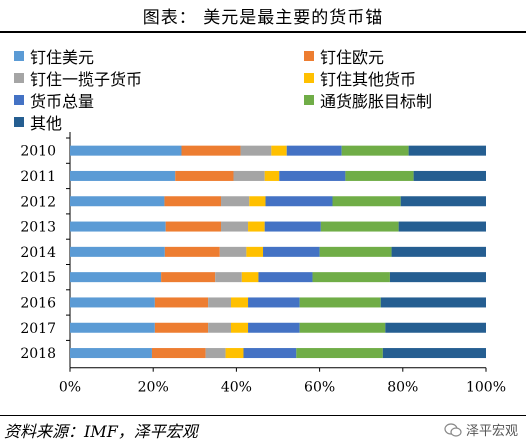  Describe the element at coordinates (263, 415) in the screenshot. I see `footer-rule` at that location.